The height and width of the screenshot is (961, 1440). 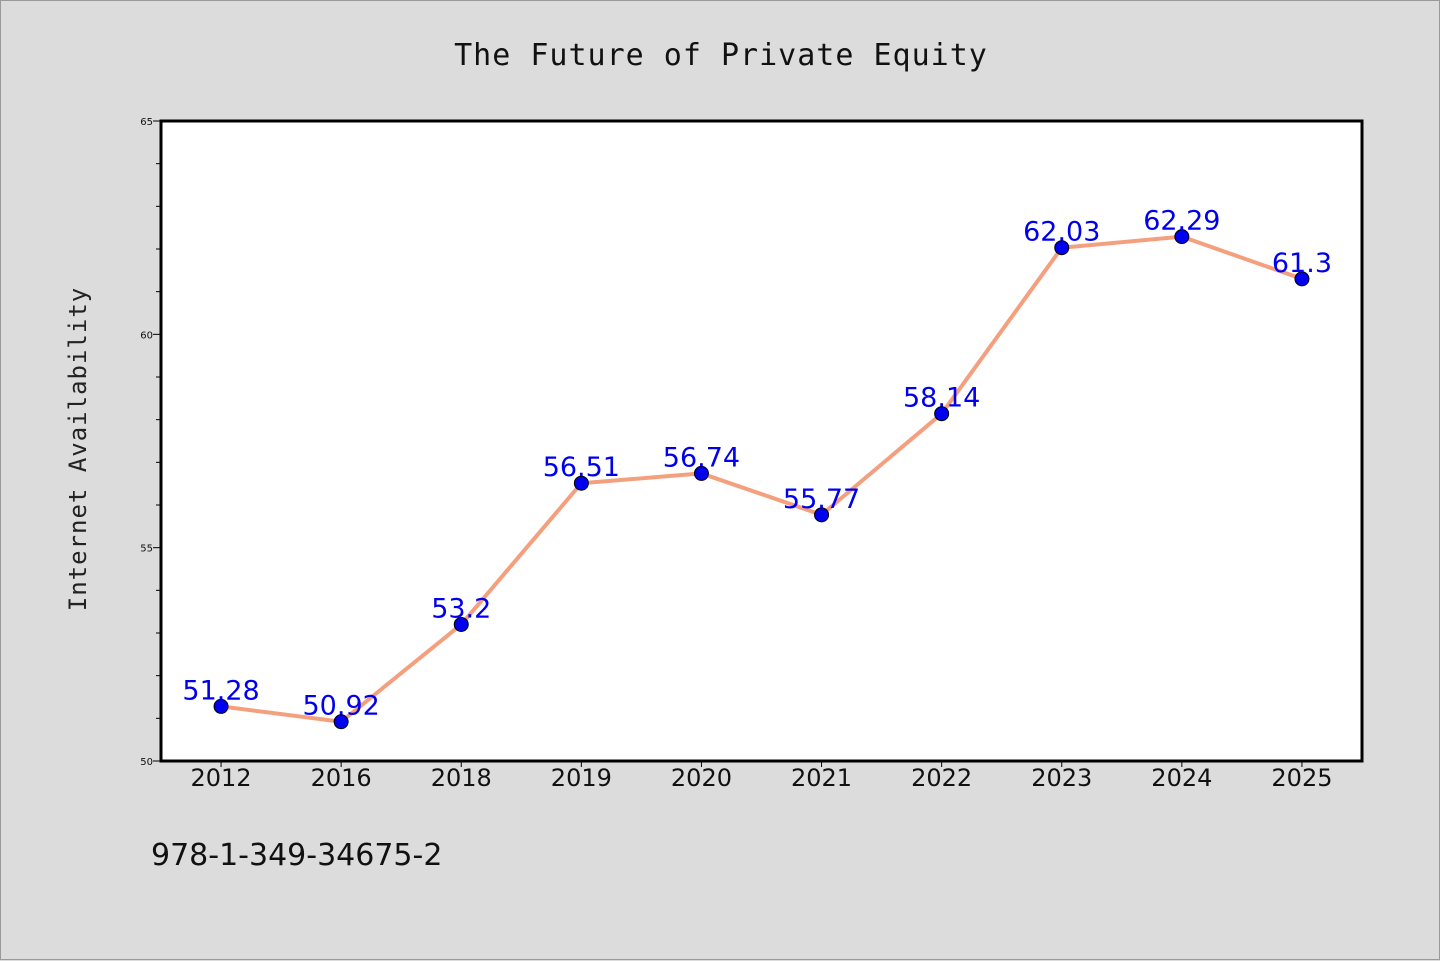 What do you see at coordinates (1061, 778) in the screenshot?
I see `x-tick-label: 2023` at bounding box center [1061, 778].